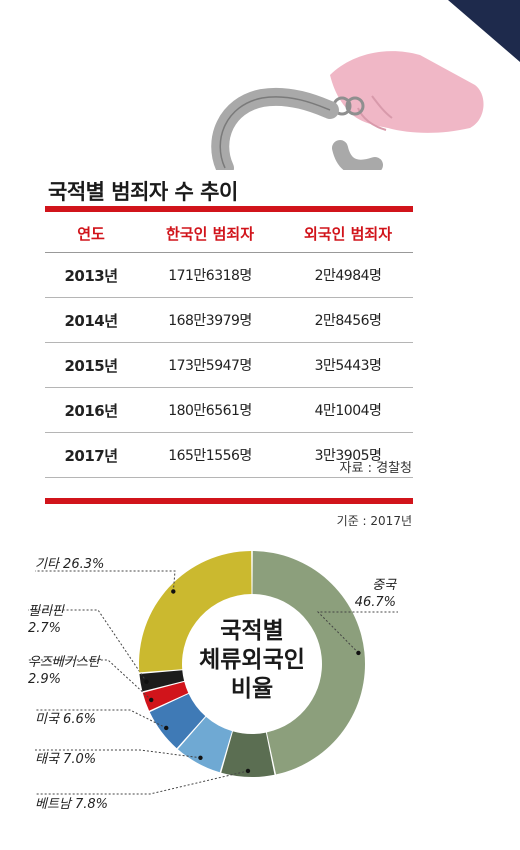  What do you see at coordinates (71, 804) in the screenshot?
I see `slice-label: 베트남 7.8%` at bounding box center [71, 804].